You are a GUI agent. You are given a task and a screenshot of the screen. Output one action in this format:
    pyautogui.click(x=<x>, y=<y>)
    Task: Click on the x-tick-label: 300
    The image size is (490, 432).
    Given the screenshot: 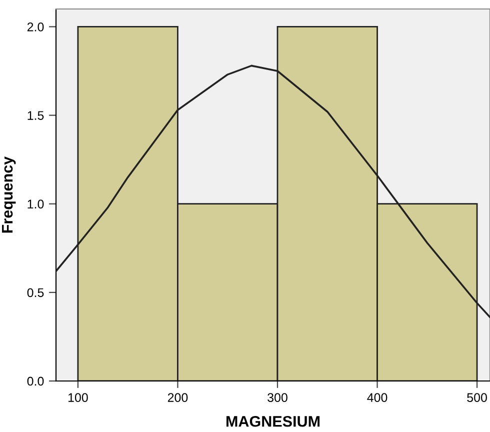 What is the action you would take?
    pyautogui.click(x=278, y=397)
    